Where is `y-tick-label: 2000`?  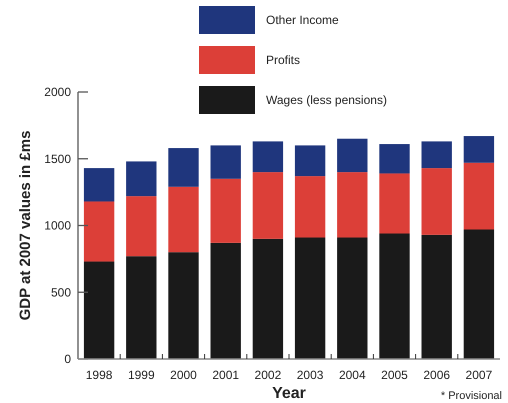 y-tick-label: 2000 is located at coordinates (58, 92).